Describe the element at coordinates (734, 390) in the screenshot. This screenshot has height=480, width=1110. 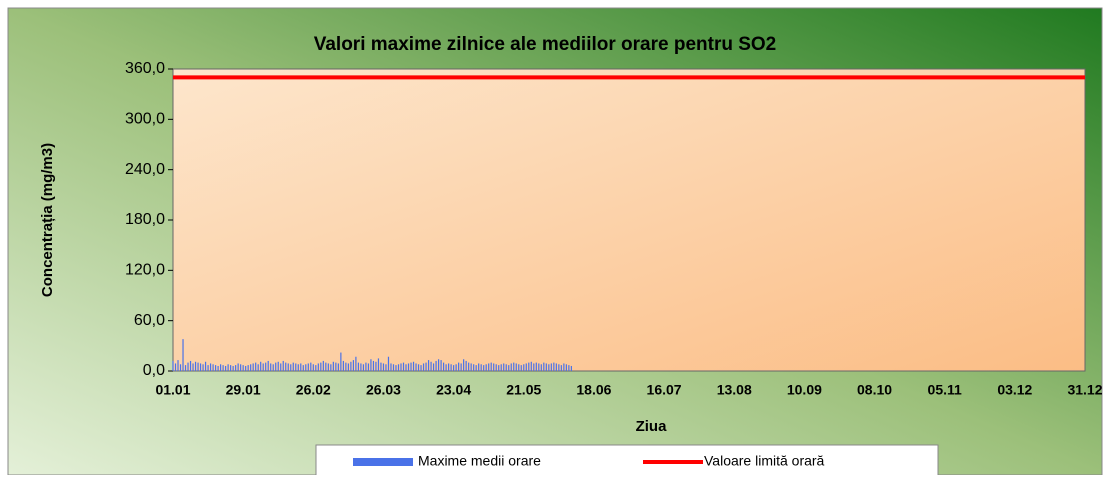
I see `x-tick-label: 13.08` at that location.